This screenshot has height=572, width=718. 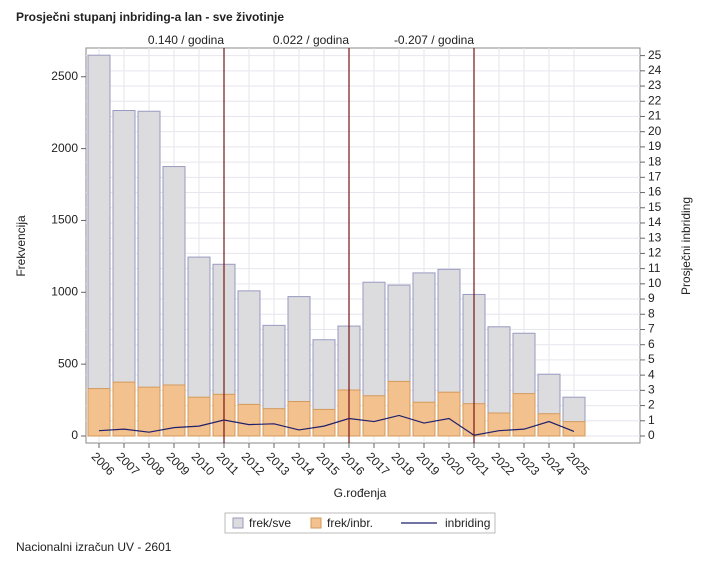 I want to click on x-tick-label: 2014, so click(x=303, y=463).